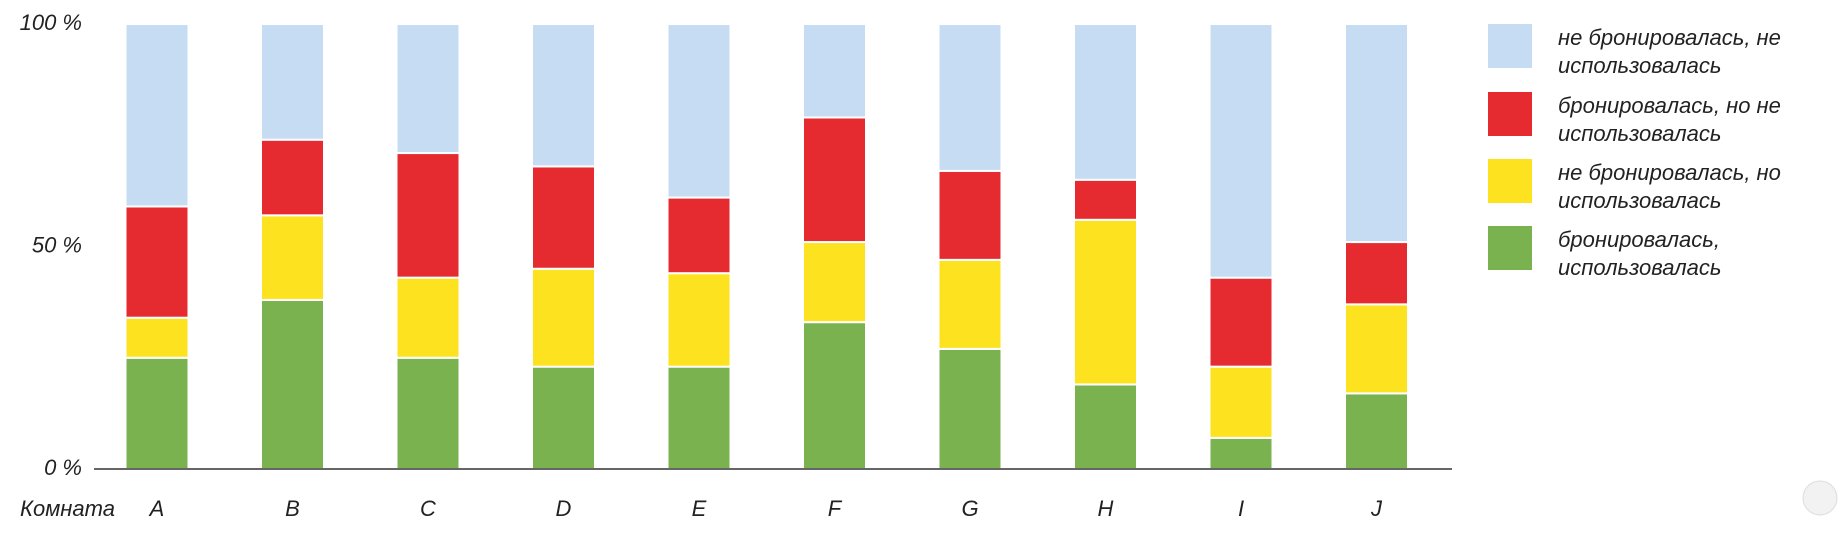  I want to click on x-tick-label: D, so click(564, 508).